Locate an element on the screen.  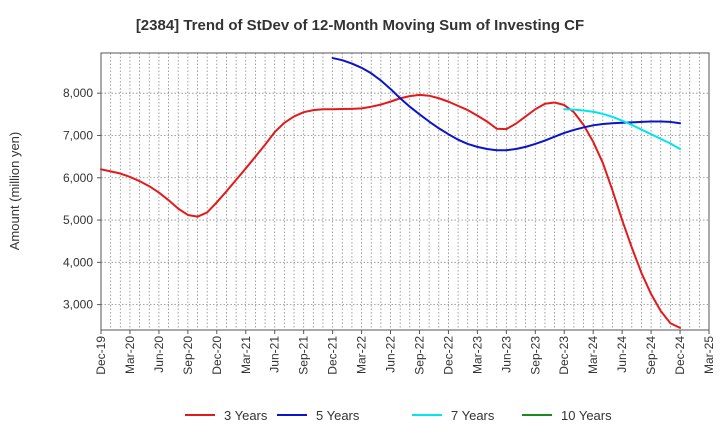
y-tick-label: 6,000 is located at coordinates (78, 178).